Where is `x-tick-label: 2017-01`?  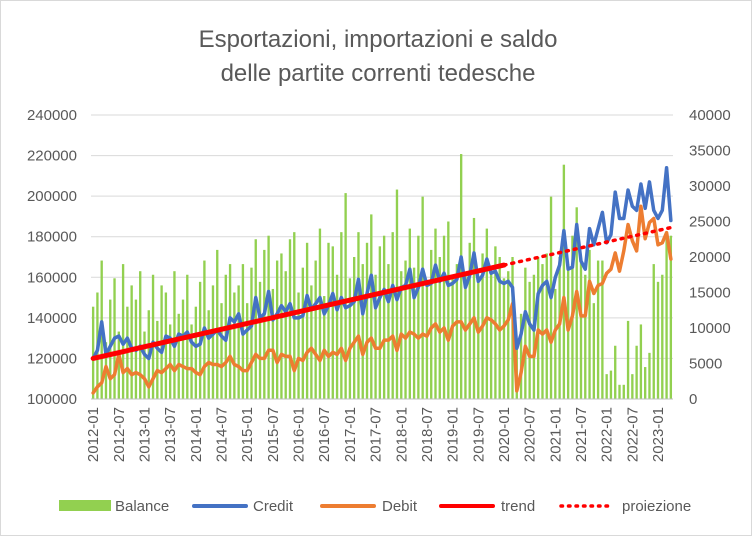
x-tick-label: 2017-01 is located at coordinates (350, 434).